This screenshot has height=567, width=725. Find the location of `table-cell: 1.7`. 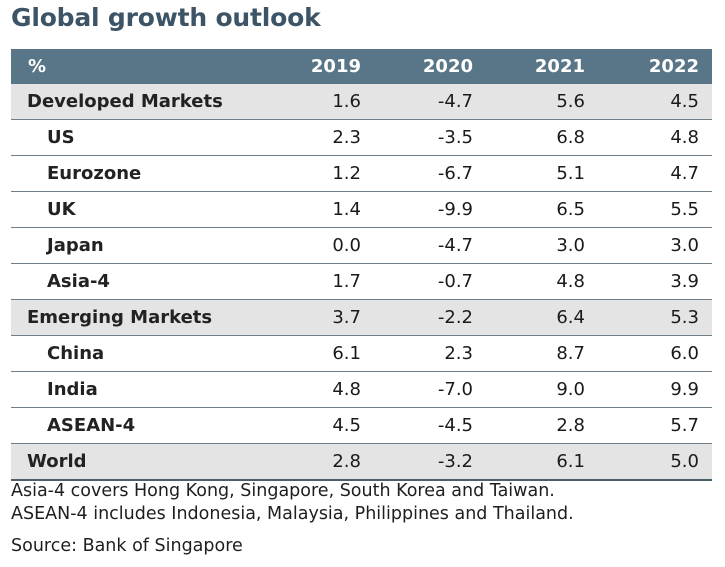

table-cell: 1.7 is located at coordinates (311, 281).